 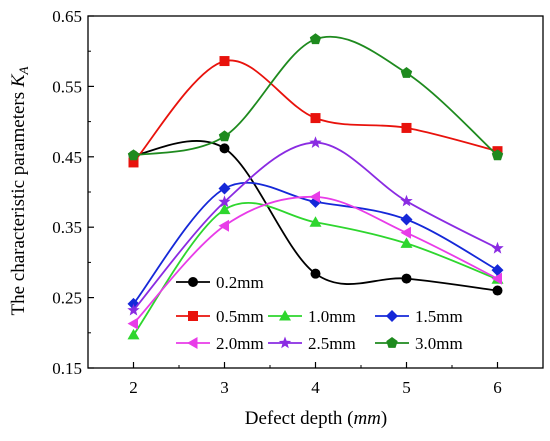 I want to click on legend-label: 3.0mm, so click(x=439, y=343).